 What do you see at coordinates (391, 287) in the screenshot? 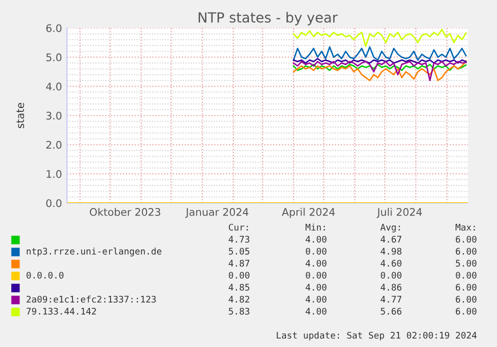
I see `text: 4.86` at bounding box center [391, 287].